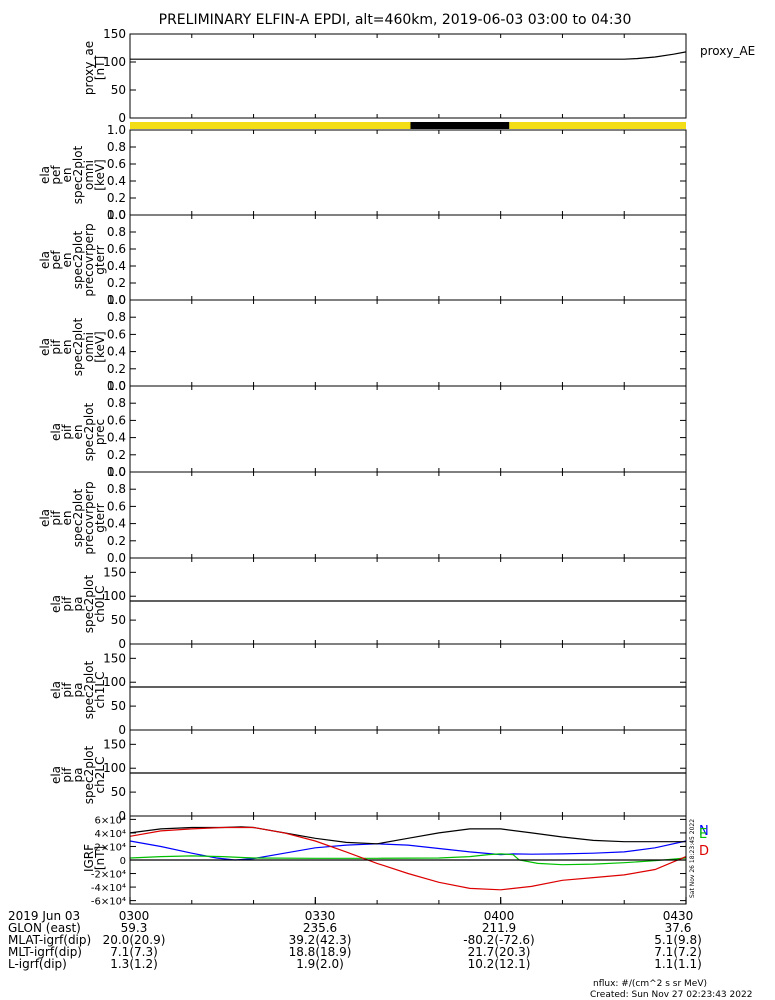 The height and width of the screenshot is (1000, 775). I want to click on ytick-label: -6×10⁴, so click(108, 902).